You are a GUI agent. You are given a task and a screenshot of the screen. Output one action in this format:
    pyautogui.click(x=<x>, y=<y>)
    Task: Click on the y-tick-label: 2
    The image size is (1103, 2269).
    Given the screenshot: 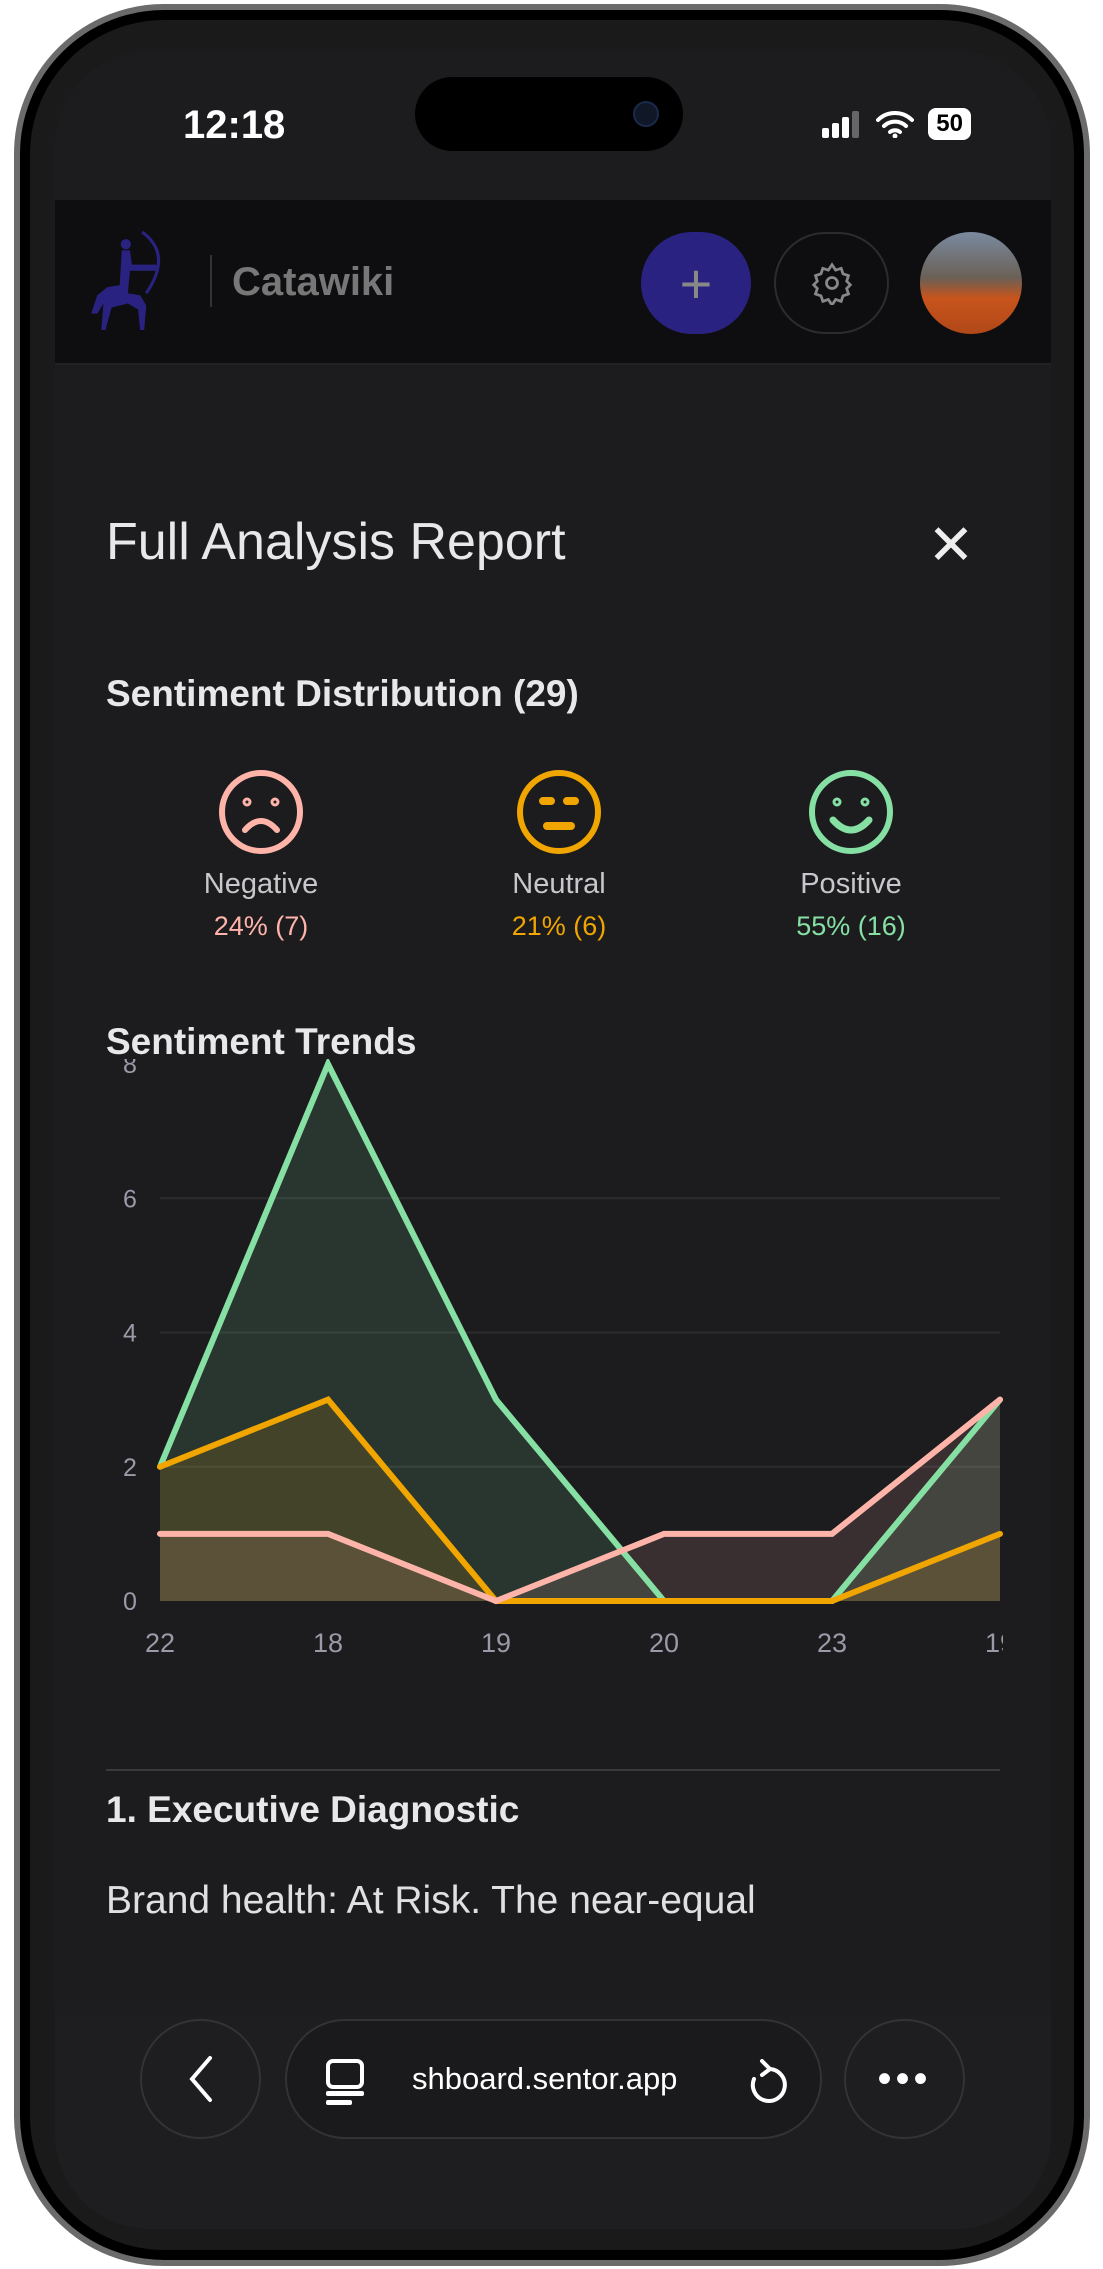 What is the action you would take?
    pyautogui.click(x=130, y=1468)
    